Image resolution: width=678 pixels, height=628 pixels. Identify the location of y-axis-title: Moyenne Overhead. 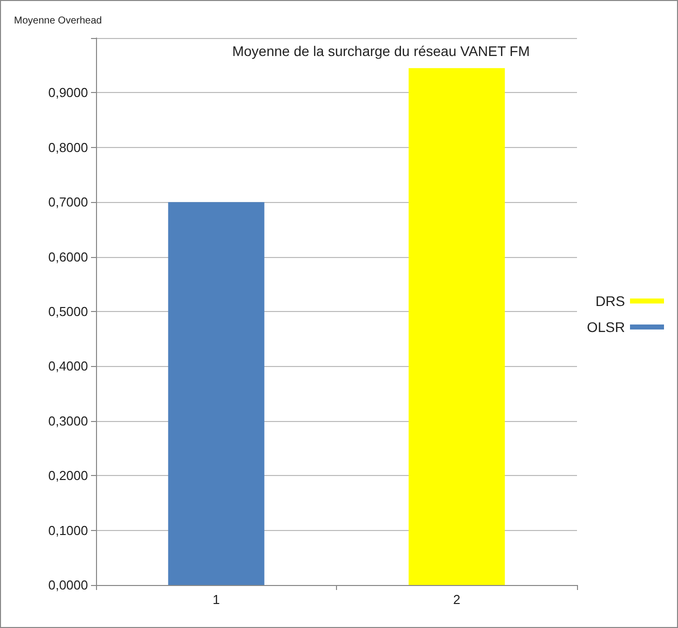
(58, 21).